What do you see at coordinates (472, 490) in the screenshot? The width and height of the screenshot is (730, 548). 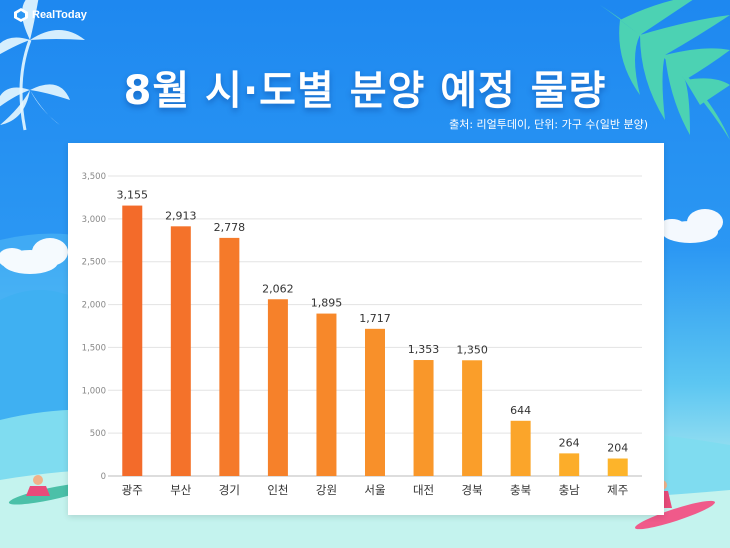 I see `x-tick-label: 경북` at bounding box center [472, 490].